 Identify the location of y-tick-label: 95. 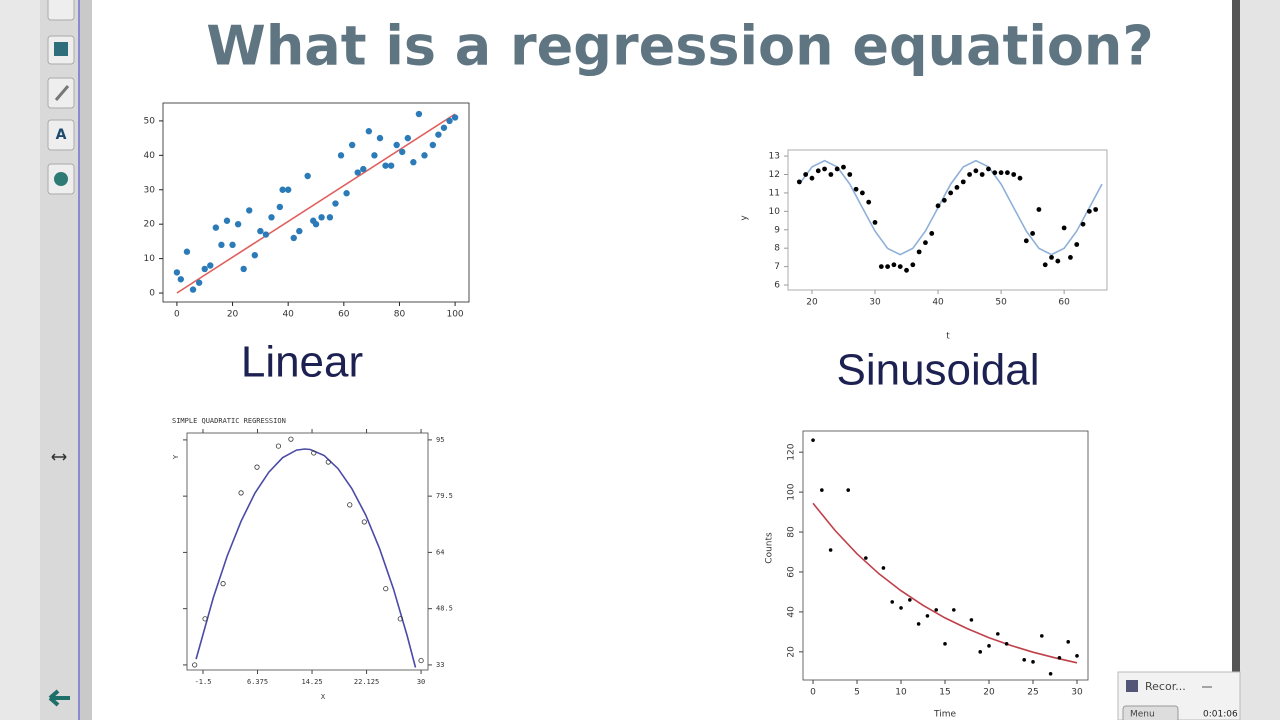
(440, 440).